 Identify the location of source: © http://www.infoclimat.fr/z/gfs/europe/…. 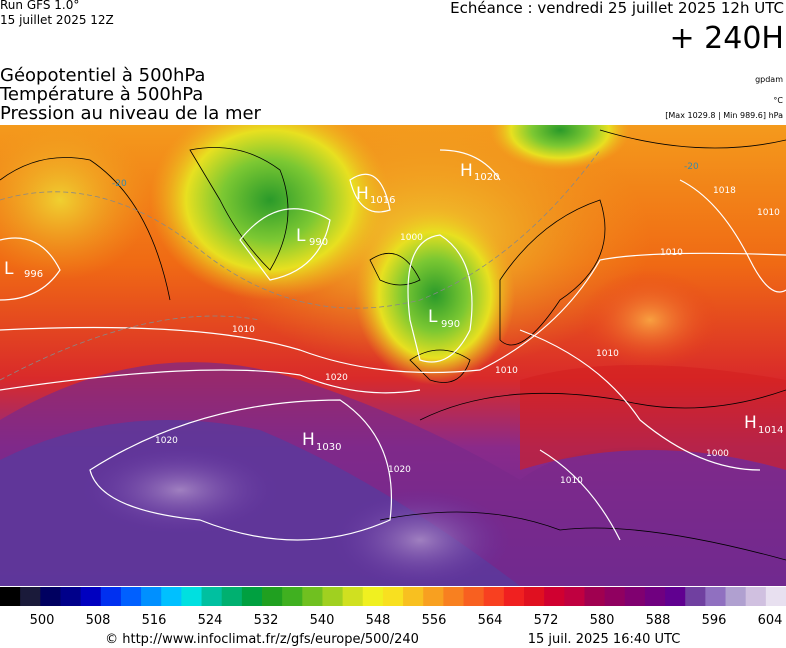
(262, 639).